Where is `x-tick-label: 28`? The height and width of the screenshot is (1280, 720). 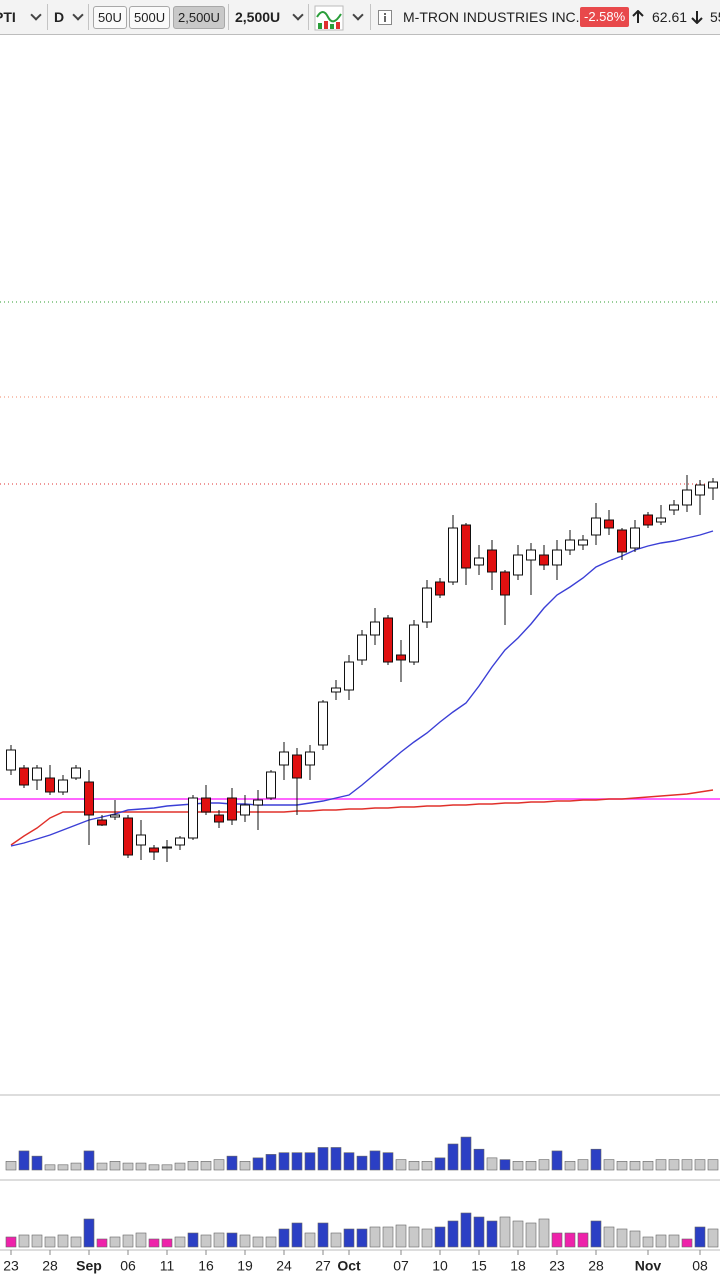
x-tick-label: 28 is located at coordinates (596, 1266).